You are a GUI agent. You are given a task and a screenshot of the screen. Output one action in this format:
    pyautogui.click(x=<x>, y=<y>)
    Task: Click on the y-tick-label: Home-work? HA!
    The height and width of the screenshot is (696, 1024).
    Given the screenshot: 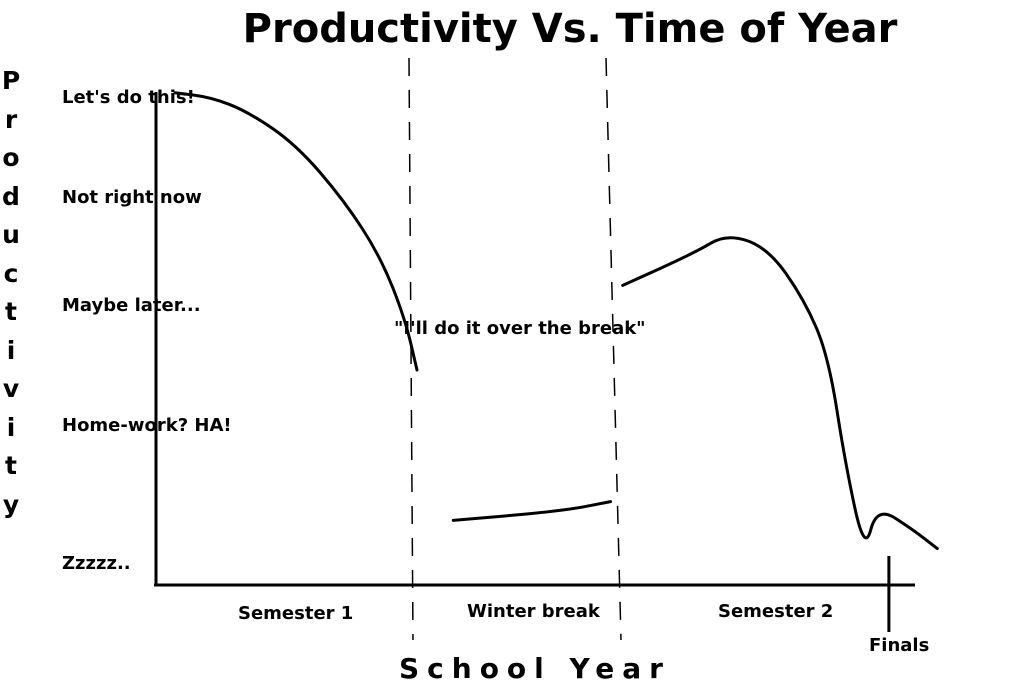 What is the action you would take?
    pyautogui.click(x=147, y=425)
    